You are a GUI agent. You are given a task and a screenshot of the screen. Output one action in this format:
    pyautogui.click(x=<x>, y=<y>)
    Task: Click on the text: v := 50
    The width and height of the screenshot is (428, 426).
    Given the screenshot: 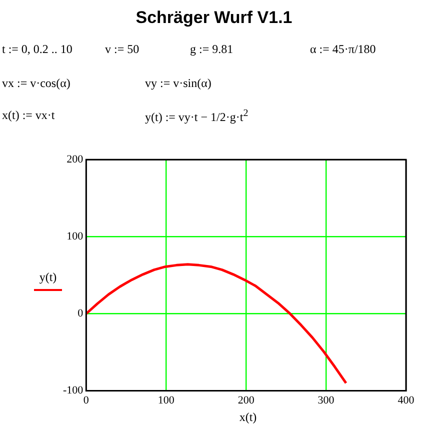 What is the action you would take?
    pyautogui.click(x=122, y=49)
    